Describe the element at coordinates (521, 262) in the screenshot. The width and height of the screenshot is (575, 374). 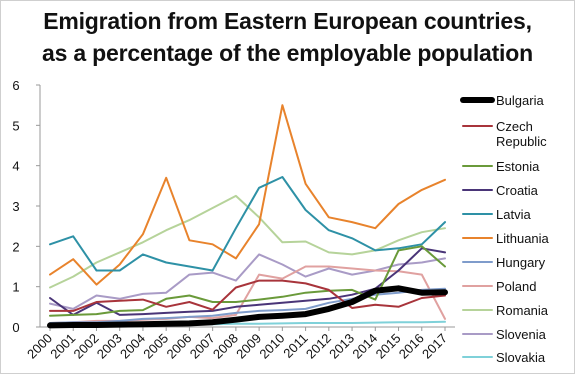
I see `legend-label-hungary: Hungary` at that location.